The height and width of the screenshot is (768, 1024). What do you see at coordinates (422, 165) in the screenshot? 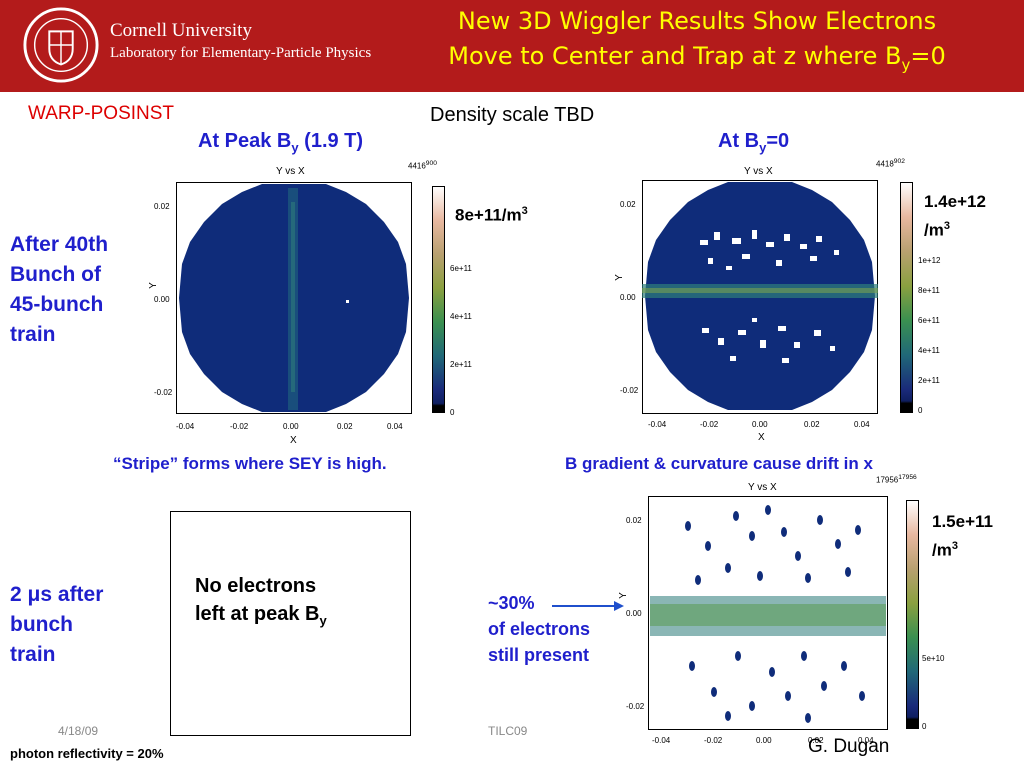
I see `plot-entries: 4416900` at bounding box center [422, 165].